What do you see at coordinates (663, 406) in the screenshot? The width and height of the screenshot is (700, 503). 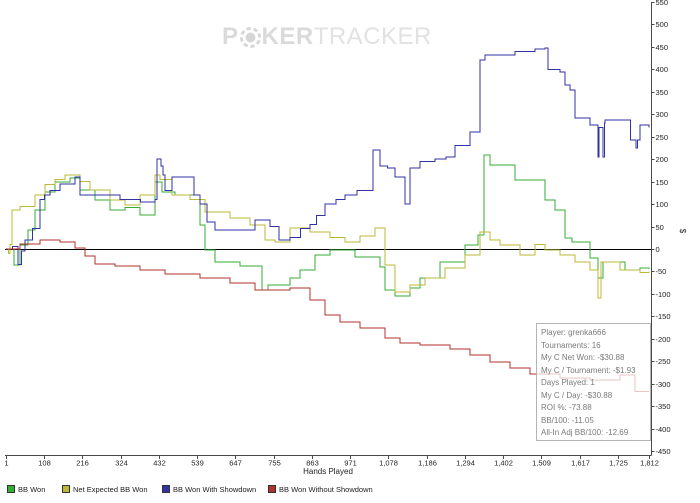 I see `y-tick-label: -350` at bounding box center [663, 406].